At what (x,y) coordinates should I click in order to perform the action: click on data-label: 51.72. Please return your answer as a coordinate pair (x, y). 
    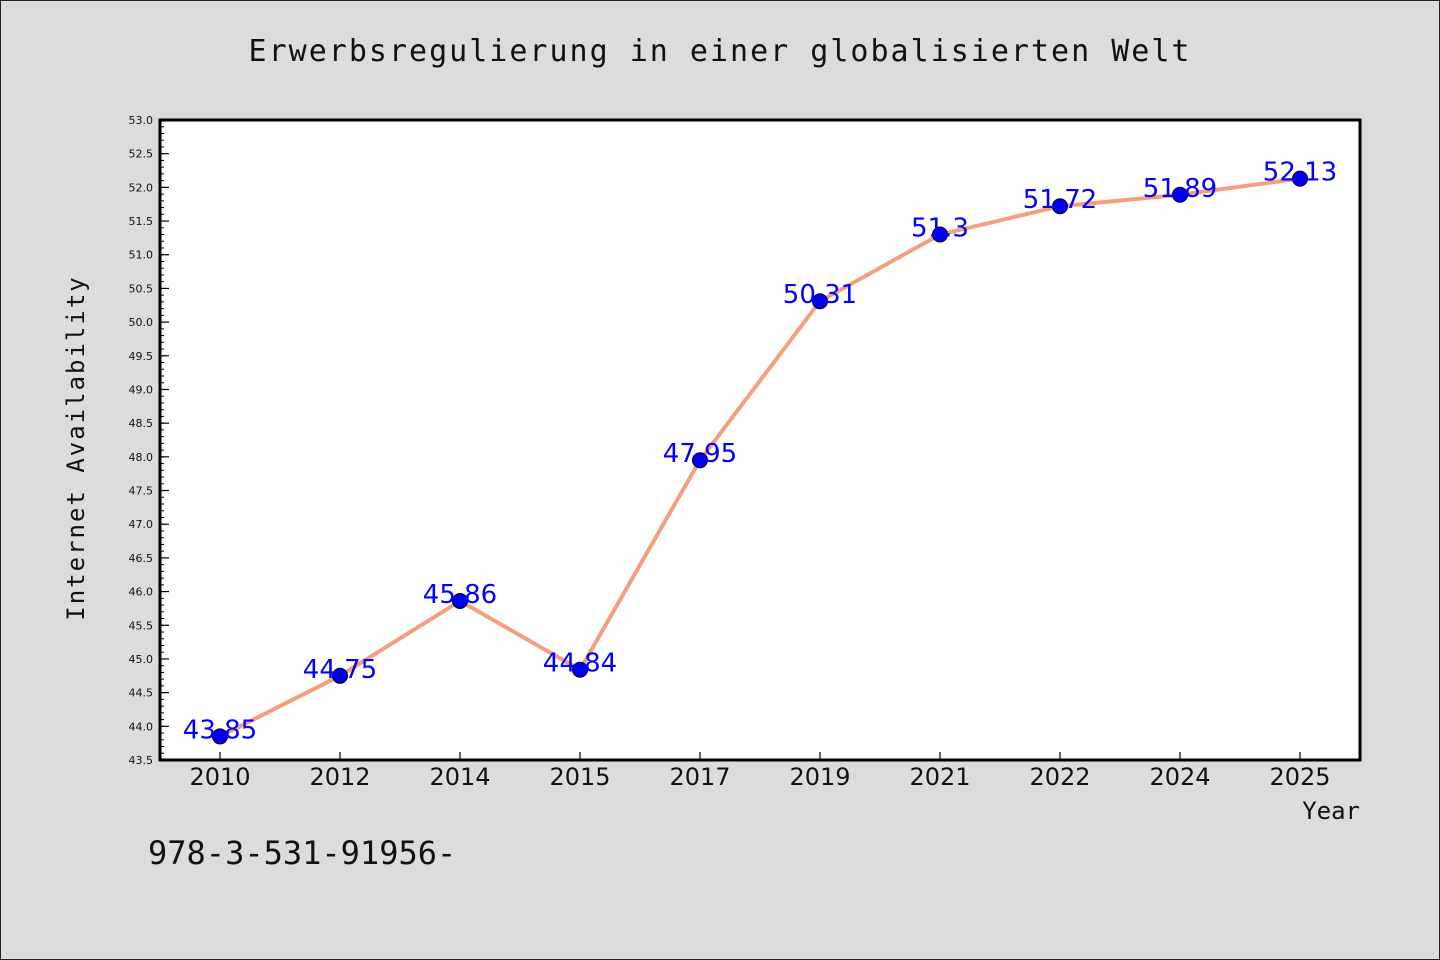
    Looking at the image, I should click on (1060, 200).